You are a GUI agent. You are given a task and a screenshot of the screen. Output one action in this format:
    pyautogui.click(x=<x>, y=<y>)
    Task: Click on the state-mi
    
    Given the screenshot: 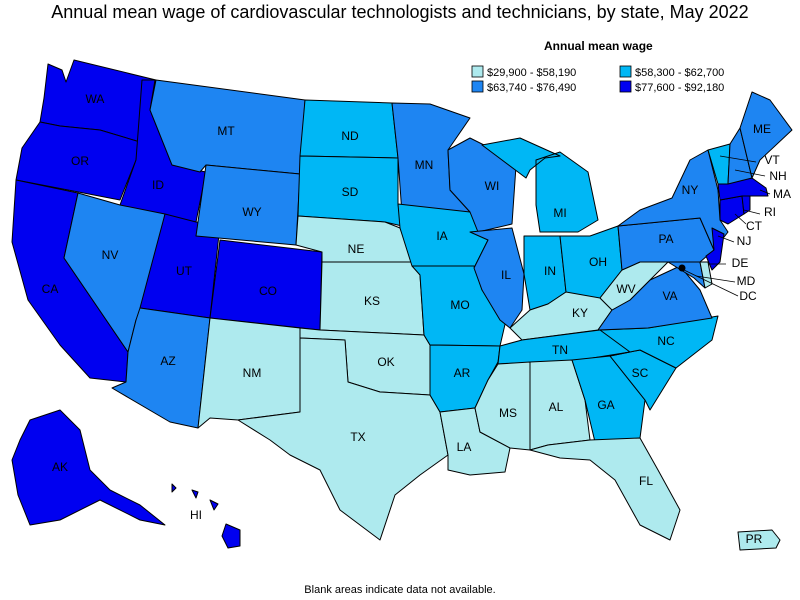 What is the action you would take?
    pyautogui.click(x=540, y=185)
    